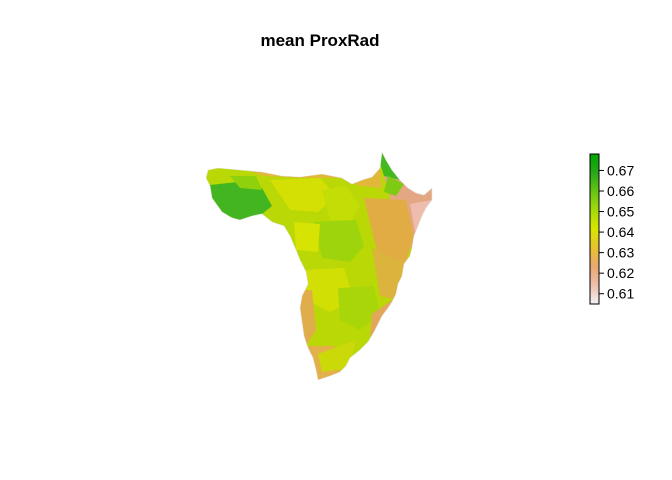  What do you see at coordinates (594, 229) in the screenshot?
I see `legend-color-bar` at bounding box center [594, 229].